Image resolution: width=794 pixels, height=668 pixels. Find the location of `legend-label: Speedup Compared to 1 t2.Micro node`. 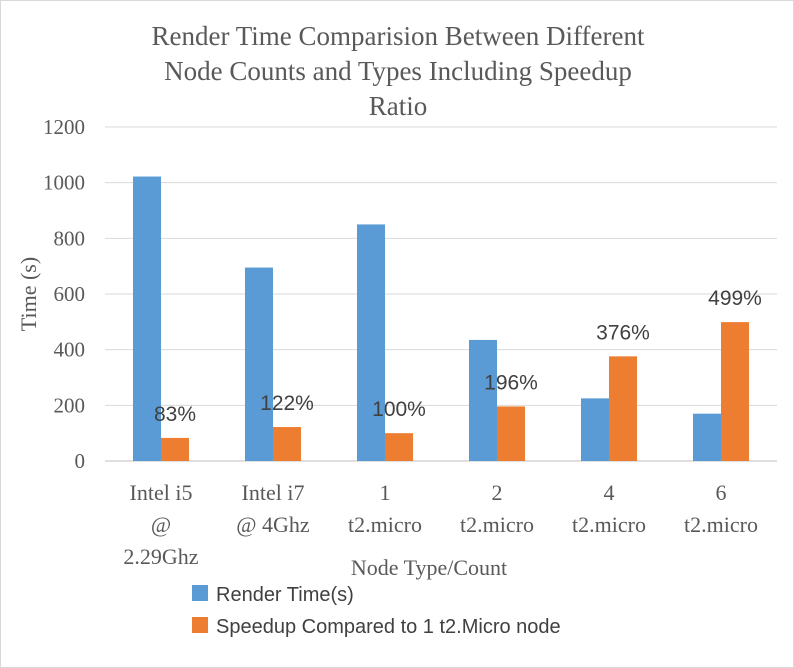

legend-label: Speedup Compared to 1 t2.Micro node is located at coordinates (388, 627).